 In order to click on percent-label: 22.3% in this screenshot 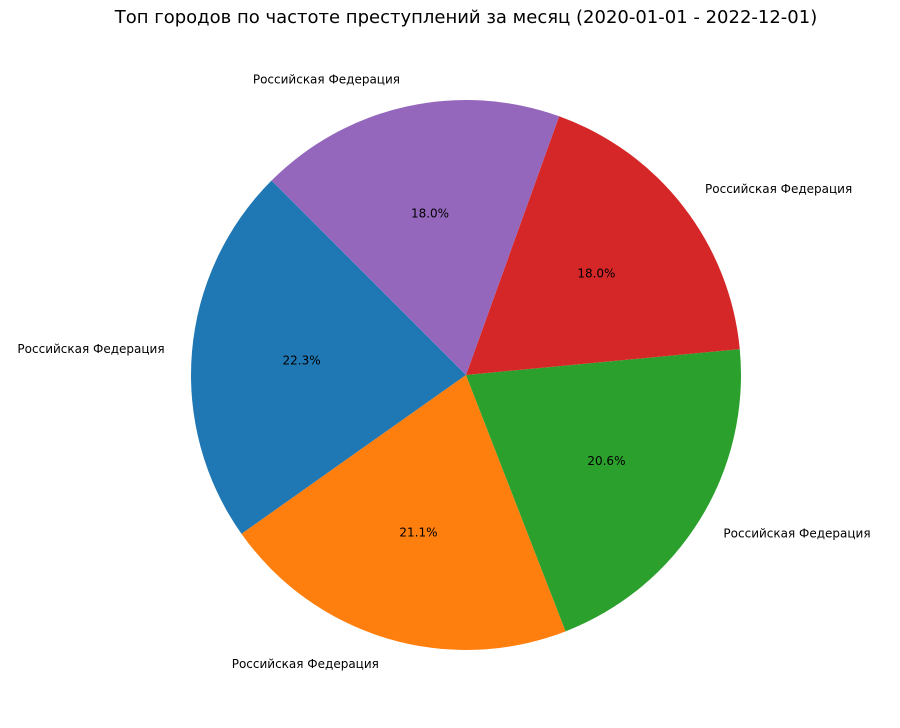, I will do `click(302, 361)`.